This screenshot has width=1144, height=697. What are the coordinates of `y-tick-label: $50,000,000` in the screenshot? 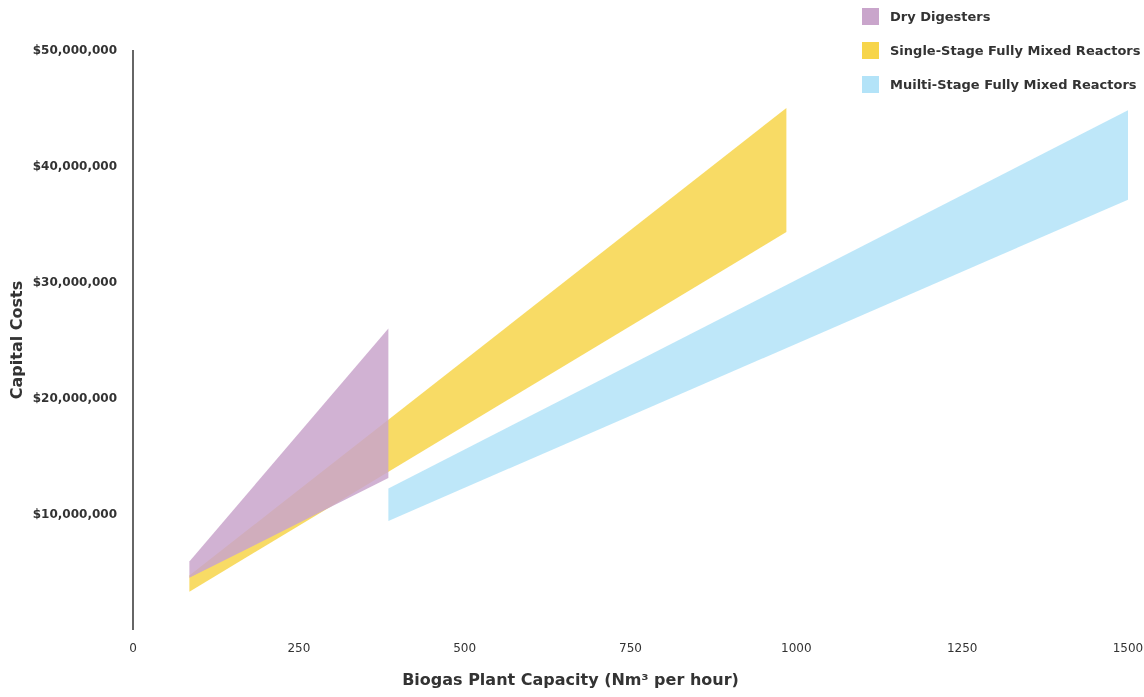 It's located at (74, 49).